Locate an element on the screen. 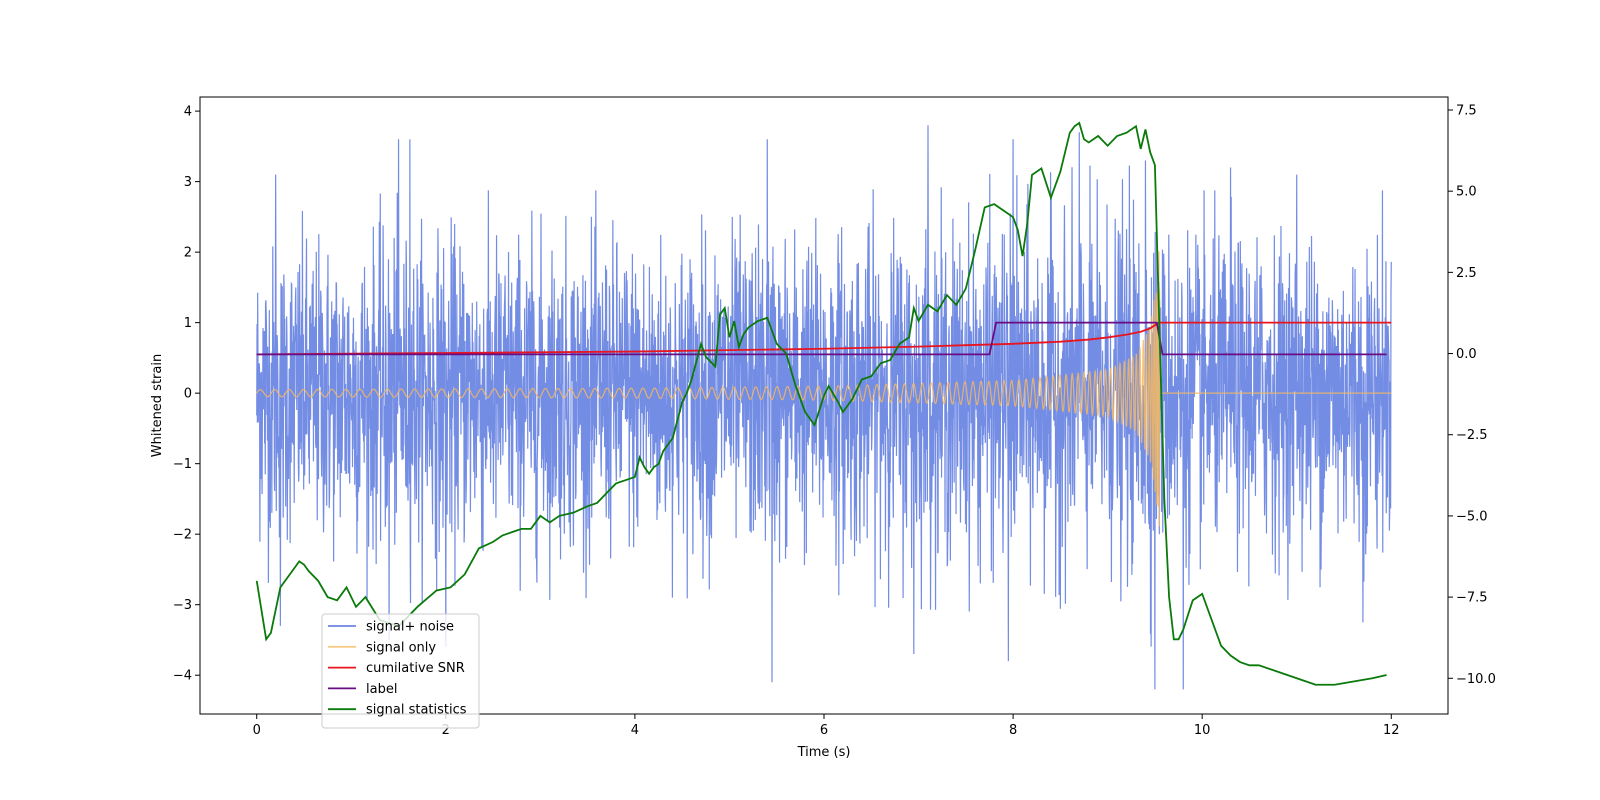  y2-tick-label: −10.0 is located at coordinates (1476, 679).